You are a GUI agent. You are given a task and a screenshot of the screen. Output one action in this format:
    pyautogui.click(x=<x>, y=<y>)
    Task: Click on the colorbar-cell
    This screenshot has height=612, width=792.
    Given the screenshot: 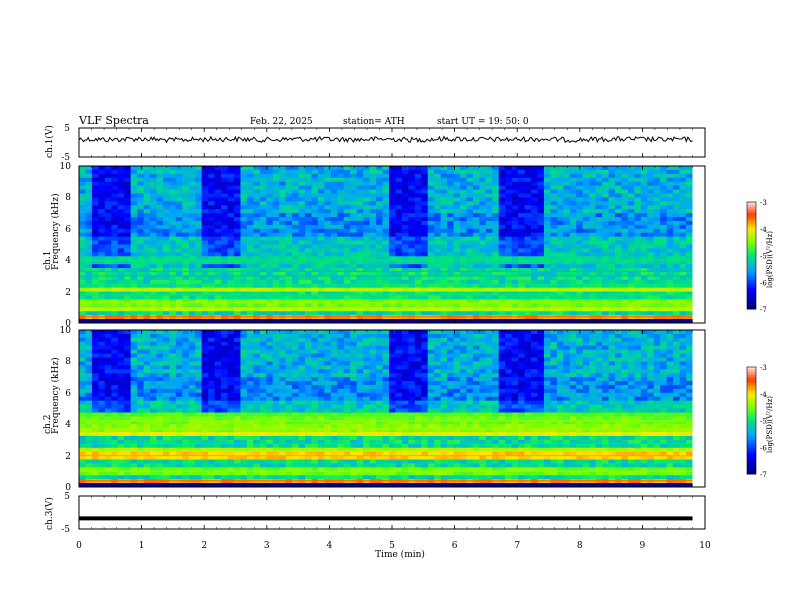 What is the action you would take?
    pyautogui.click(x=751, y=252)
    